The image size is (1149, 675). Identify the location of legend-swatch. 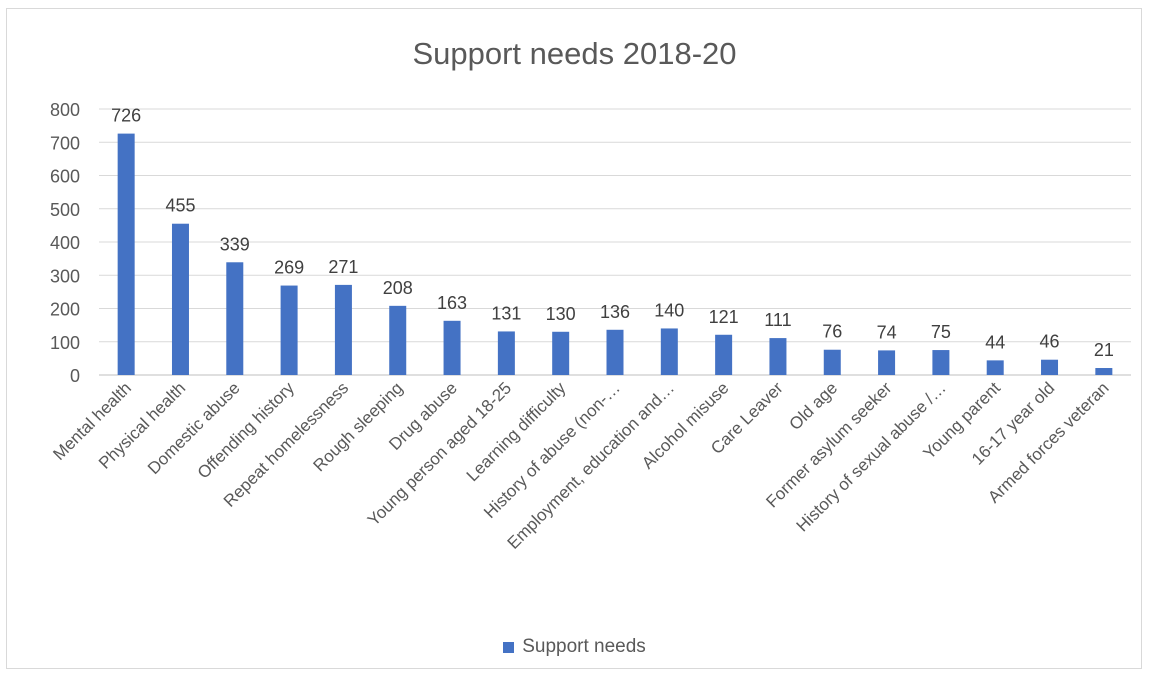
(509, 647).